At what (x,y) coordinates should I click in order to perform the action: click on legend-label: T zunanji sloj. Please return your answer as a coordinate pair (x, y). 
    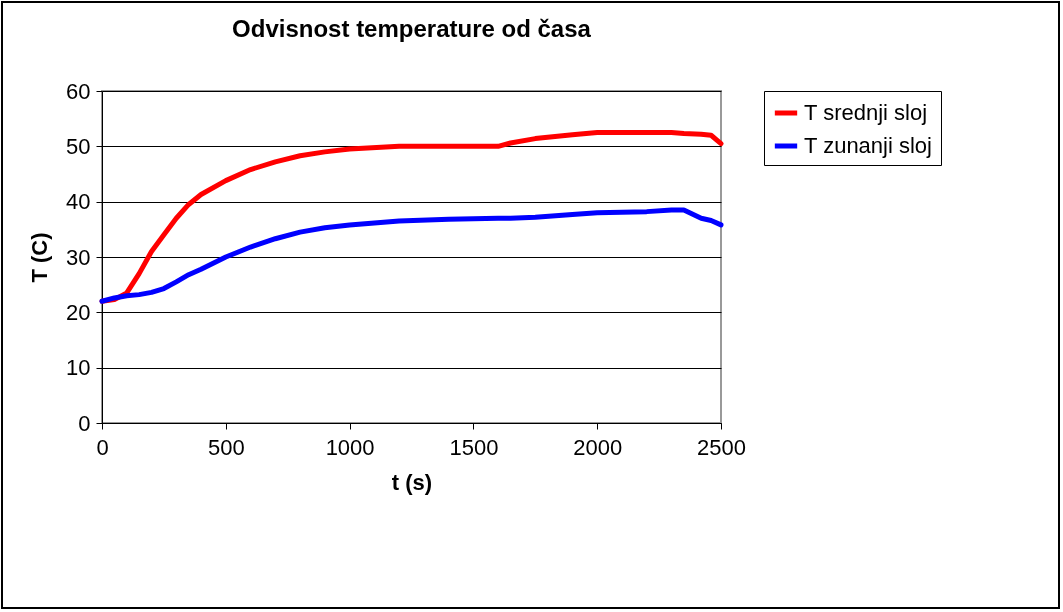
    Looking at the image, I should click on (868, 145).